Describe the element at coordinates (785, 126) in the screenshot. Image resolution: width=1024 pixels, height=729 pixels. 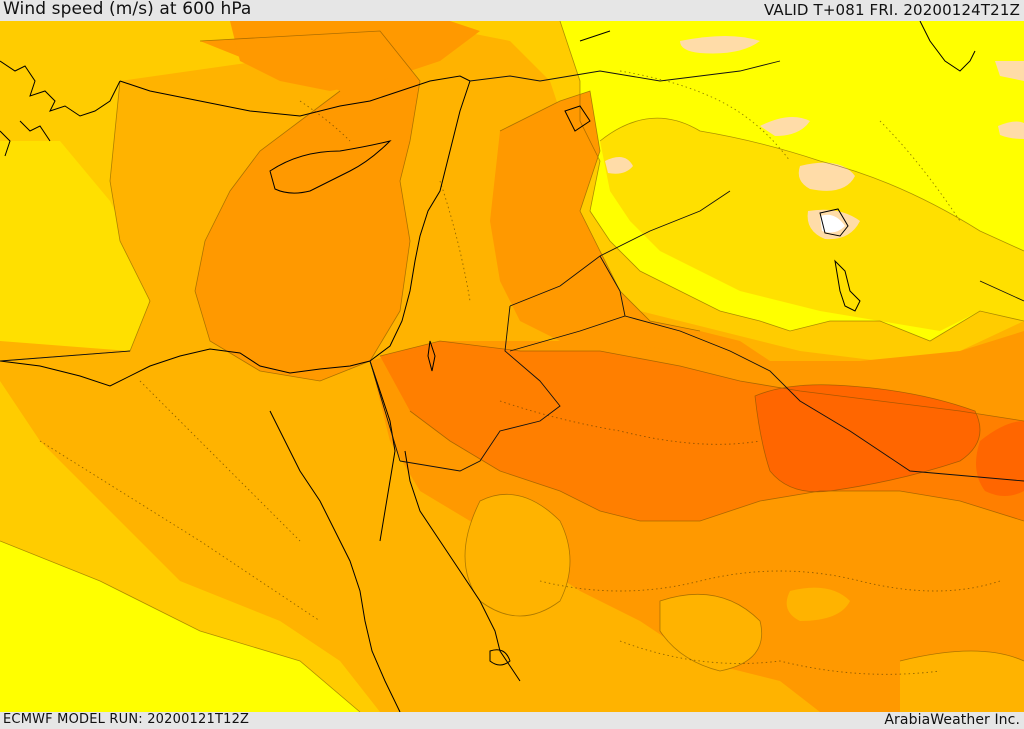
I see `calm-spot-northeast` at that location.